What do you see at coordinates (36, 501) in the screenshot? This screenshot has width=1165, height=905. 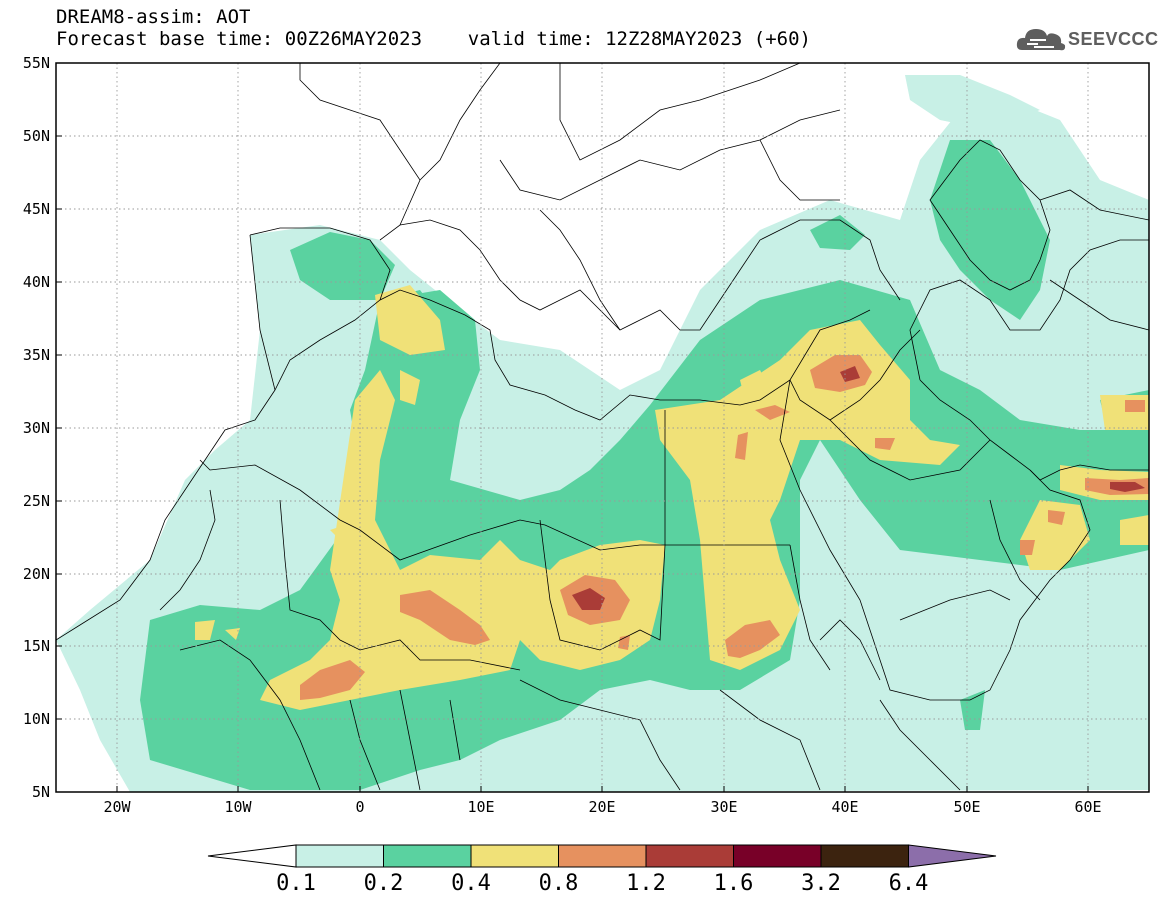 I see `lat-label: 25N` at bounding box center [36, 501].